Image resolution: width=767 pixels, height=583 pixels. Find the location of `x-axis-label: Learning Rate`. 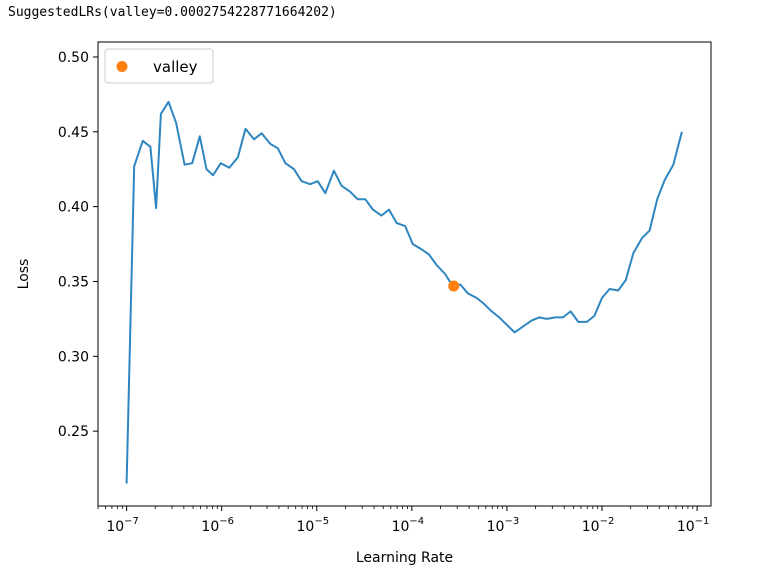

x-axis-label: Learning Rate is located at coordinates (404, 558).